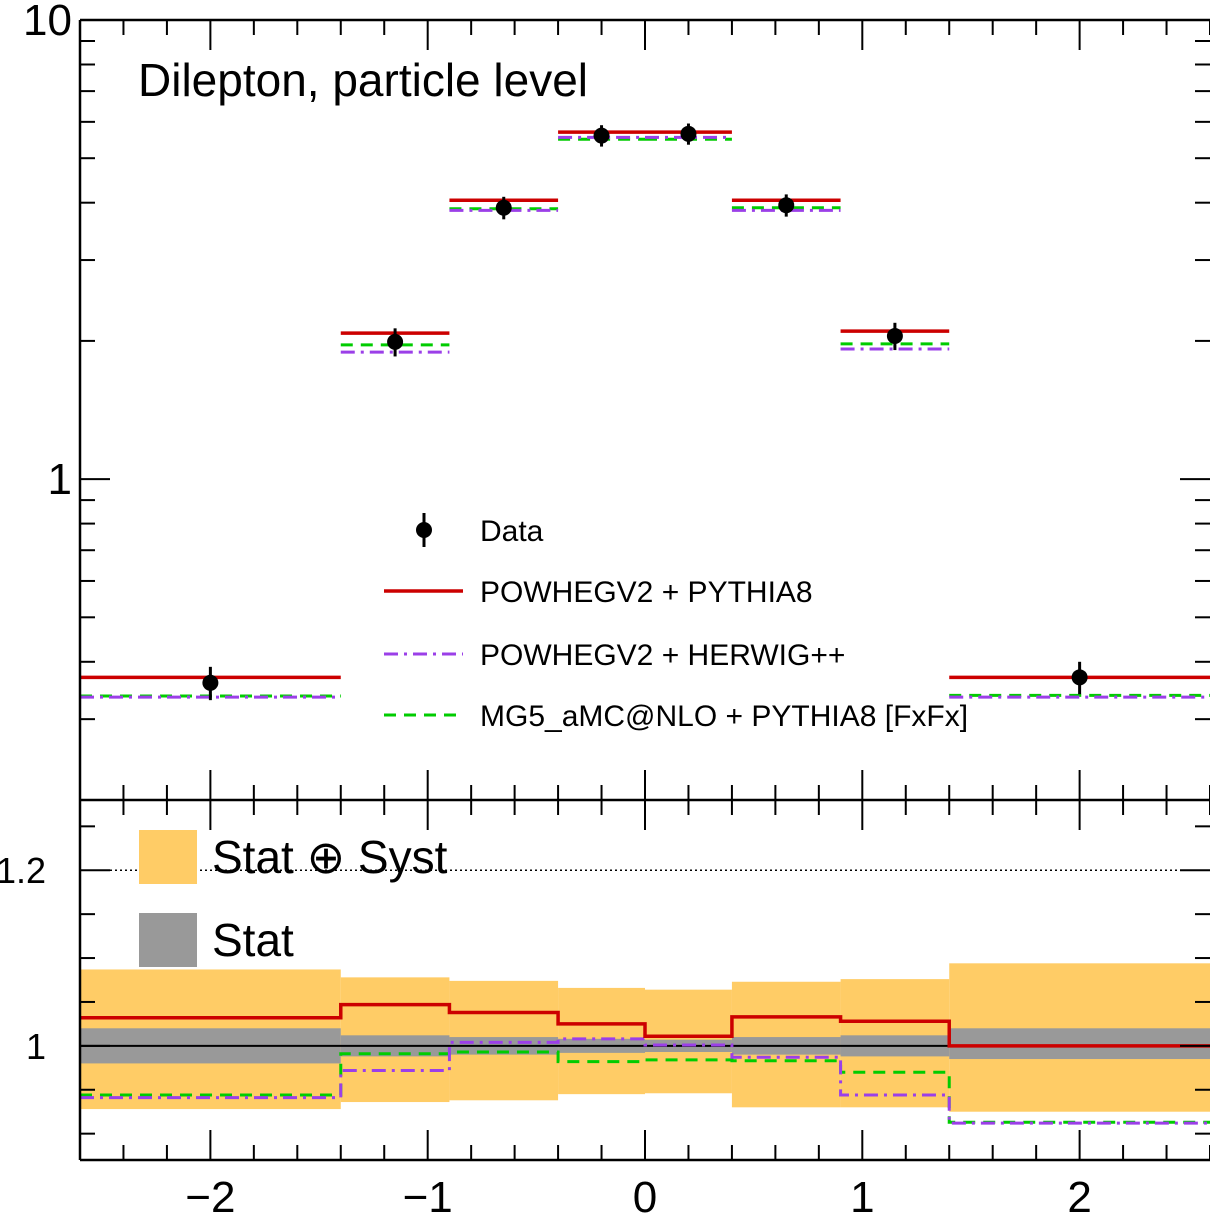 Image resolution: width=1210 pixels, height=1217 pixels. What do you see at coordinates (293, 898) in the screenshot?
I see `ratio-legend: Stat ⊕ Syst Stat` at bounding box center [293, 898].